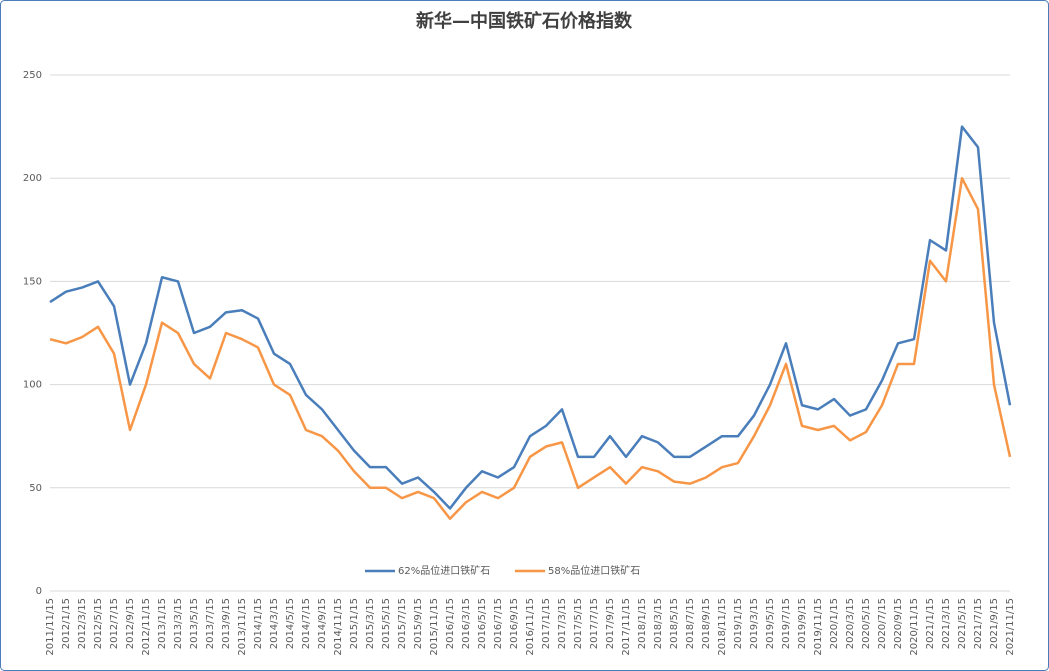 Image resolution: width=1049 pixels, height=671 pixels. Describe the element at coordinates (466, 623) in the screenshot. I see `x-tick-label: 2016/3/15` at that location.